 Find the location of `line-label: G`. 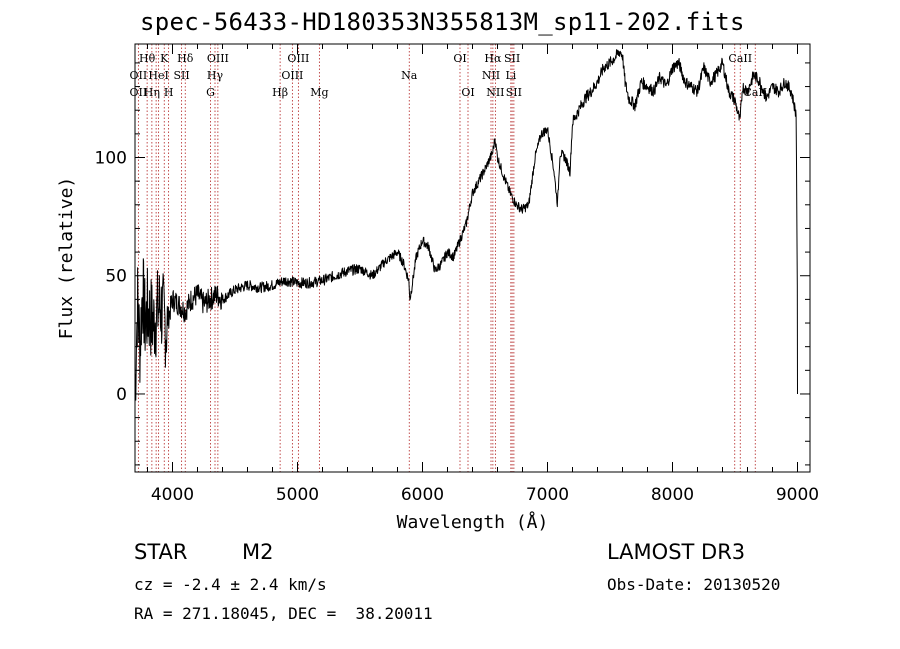

line-label: G is located at coordinates (210, 92).